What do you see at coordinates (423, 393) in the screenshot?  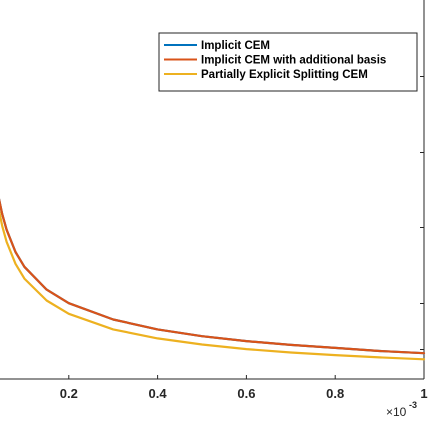 I see `x-tick-label: 1` at bounding box center [423, 393].